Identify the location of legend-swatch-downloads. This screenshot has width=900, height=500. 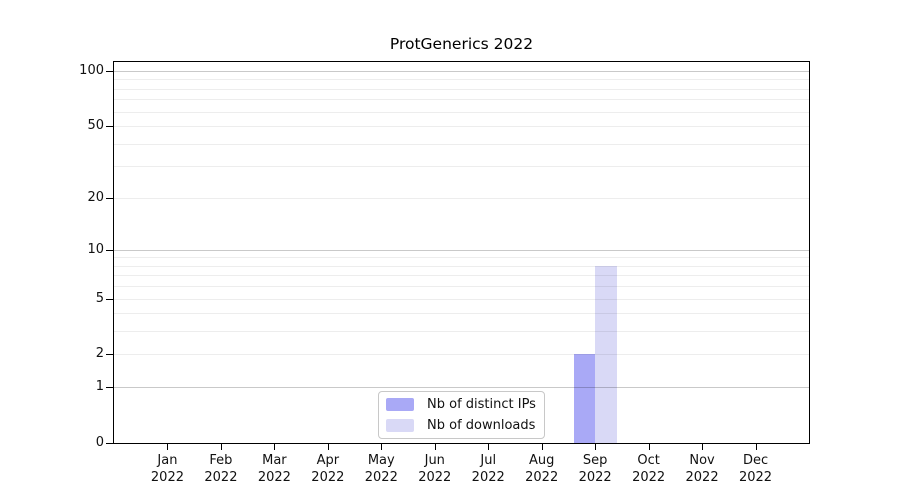
(400, 425).